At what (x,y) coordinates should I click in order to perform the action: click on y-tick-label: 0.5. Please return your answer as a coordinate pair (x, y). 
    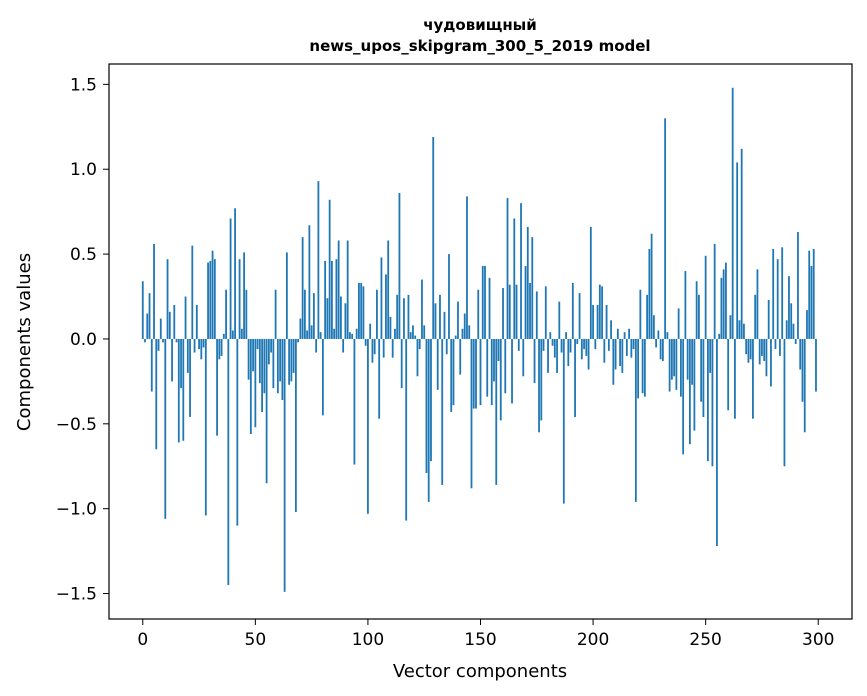
    Looking at the image, I should click on (83, 255).